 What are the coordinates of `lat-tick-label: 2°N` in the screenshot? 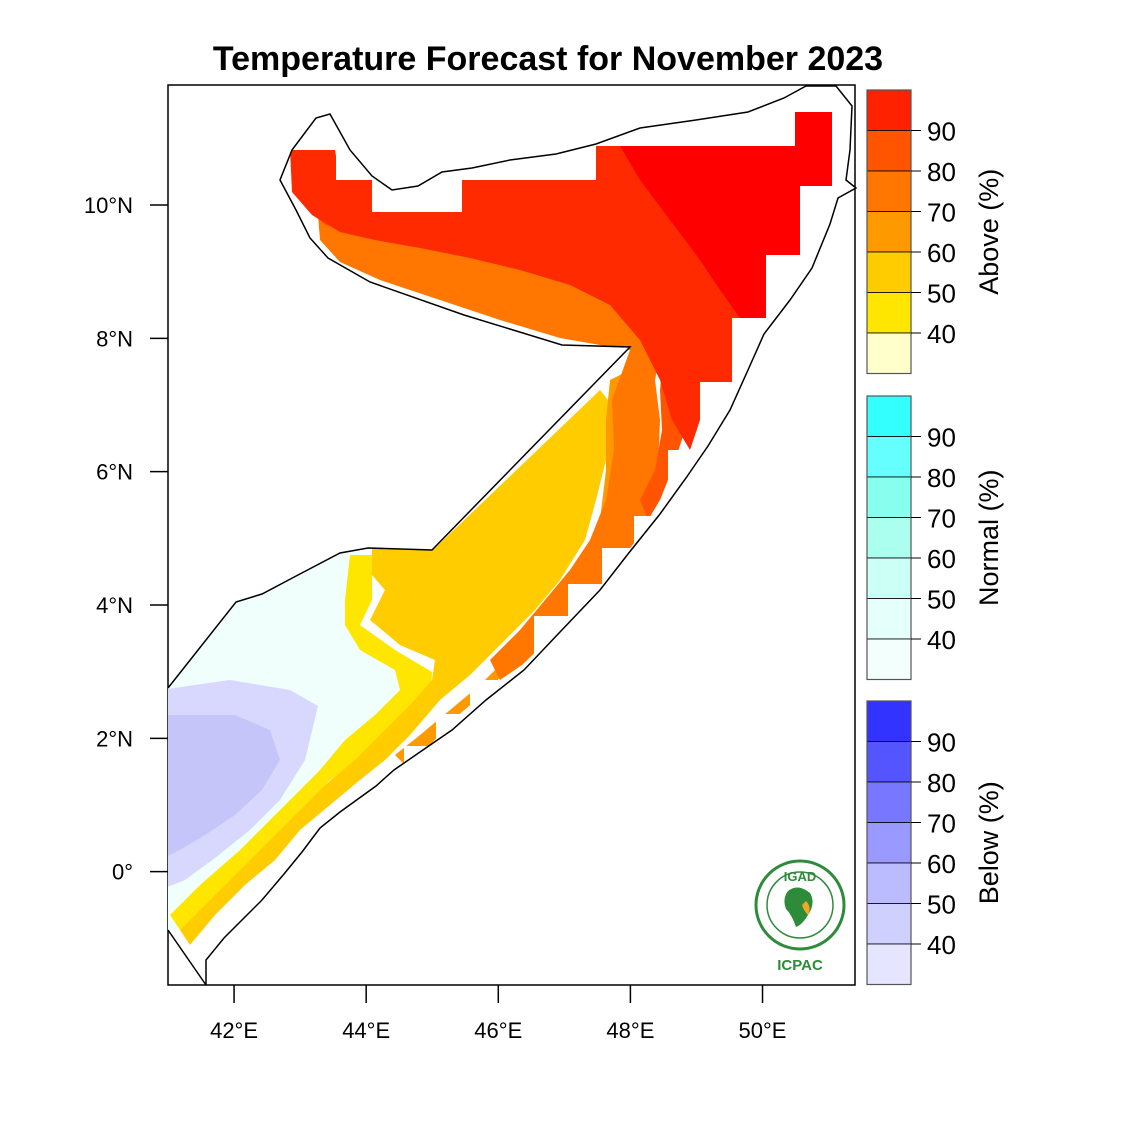 It's located at (114, 738).